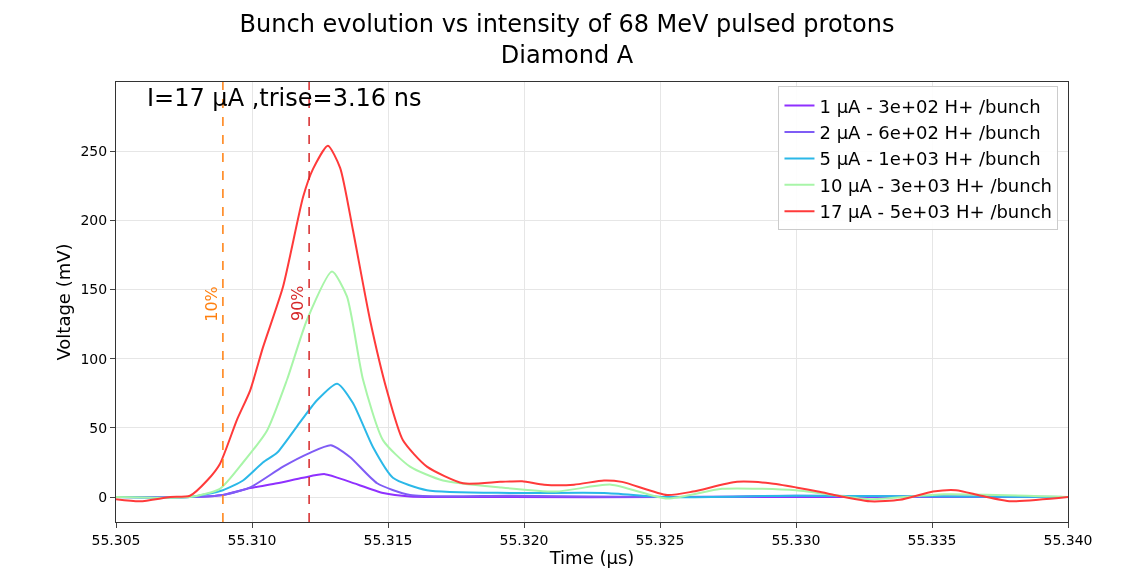 Image resolution: width=1134 pixels, height=587 pixels. I want to click on y-tick-label: 150, so click(94, 289).